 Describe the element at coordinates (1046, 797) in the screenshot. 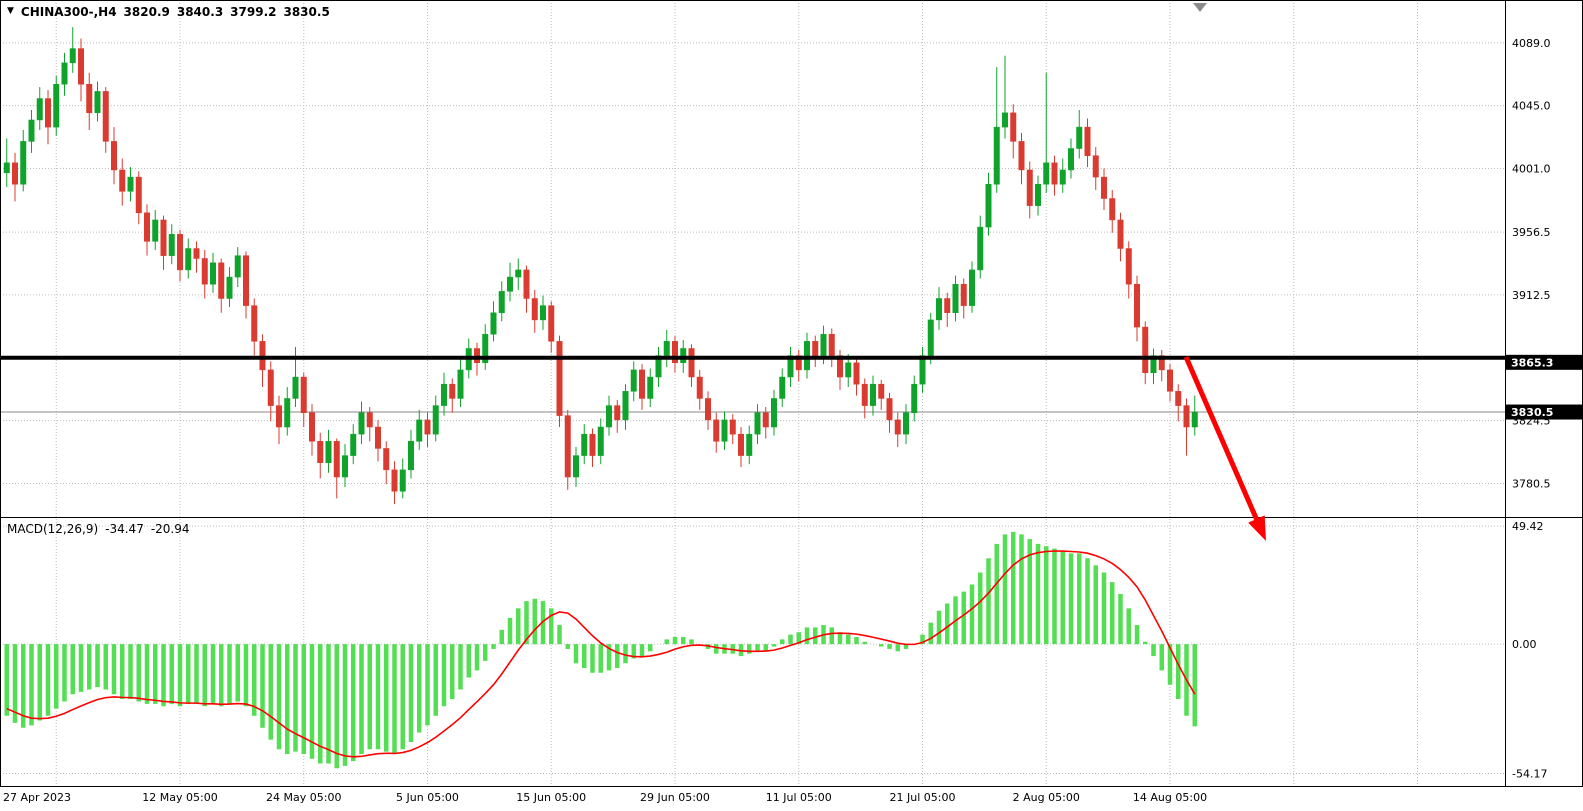

I see `svg-text: 2 Aug 05:00` at that location.